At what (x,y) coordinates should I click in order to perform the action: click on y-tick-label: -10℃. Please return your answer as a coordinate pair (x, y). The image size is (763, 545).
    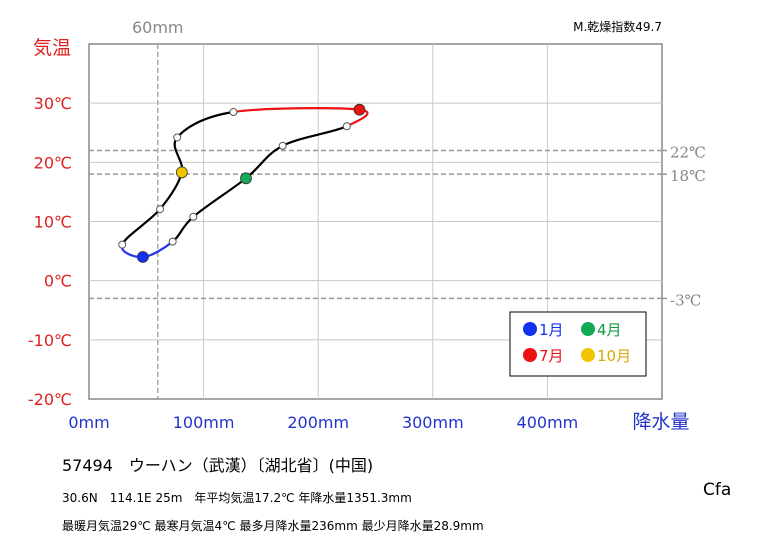
    Looking at the image, I should click on (50, 340).